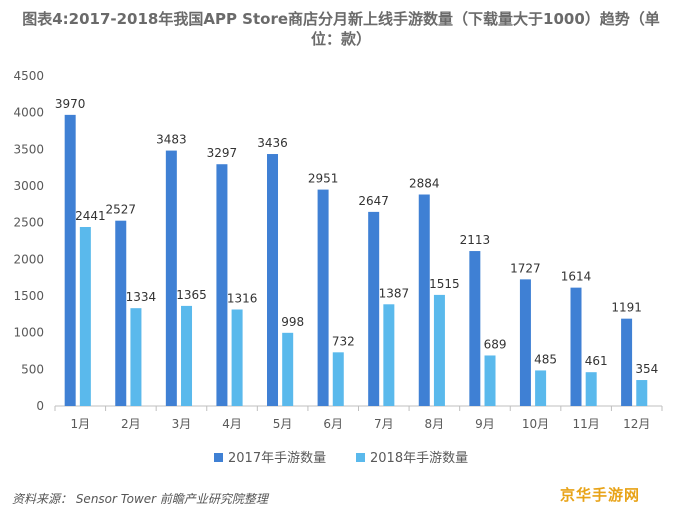 The width and height of the screenshot is (680, 514). What do you see at coordinates (323, 179) in the screenshot?
I see `data-label: 2951` at bounding box center [323, 179].